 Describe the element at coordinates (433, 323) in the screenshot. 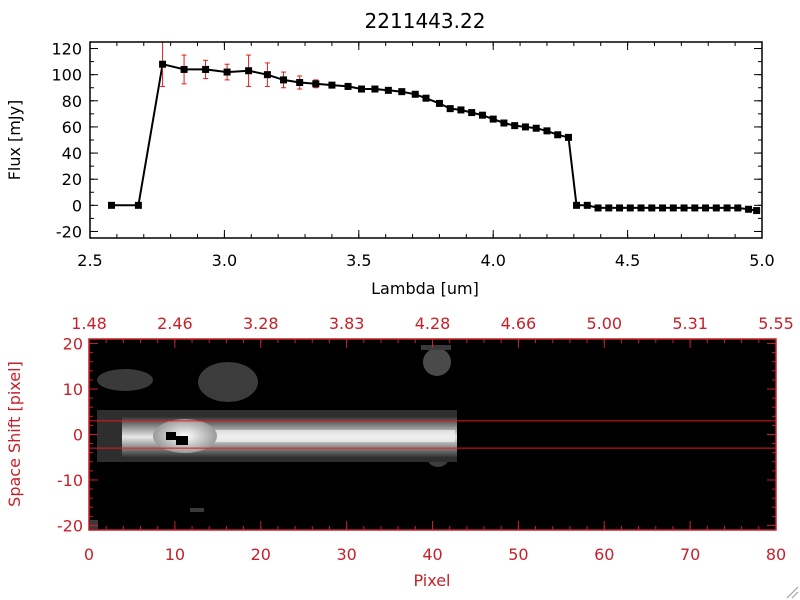

I see `top-tick-label: 4.28` at that location.